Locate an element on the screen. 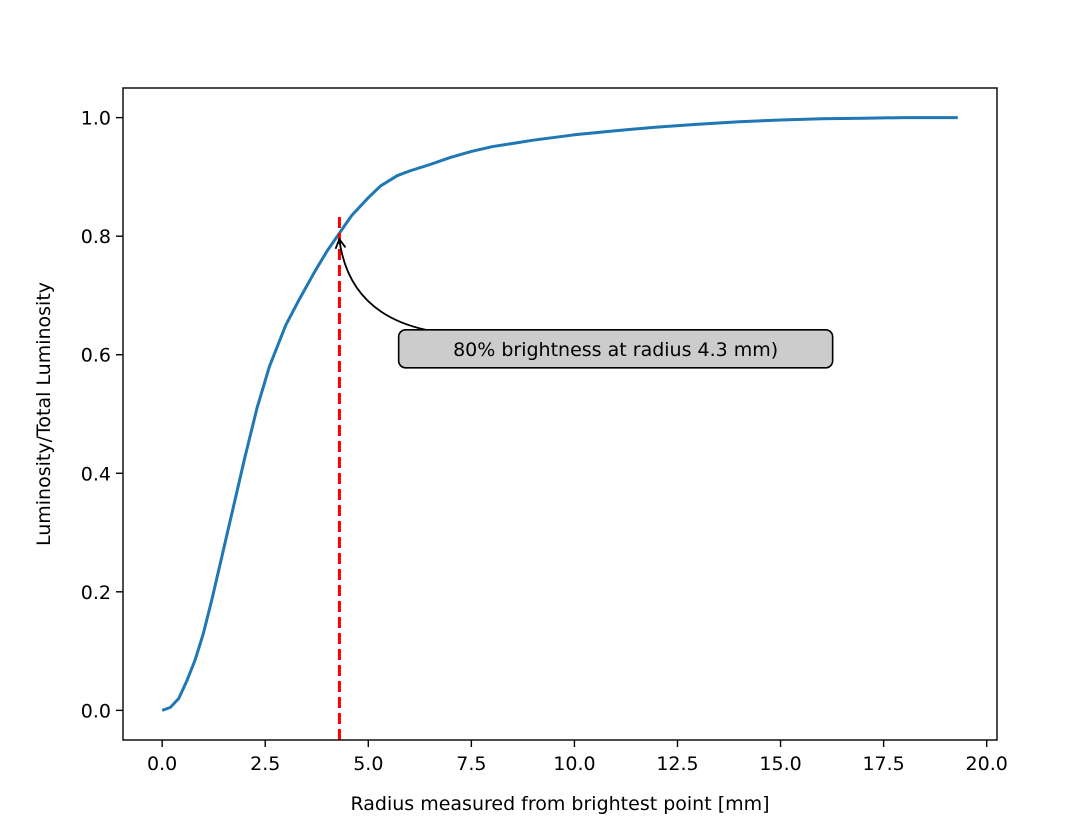  x-tick-label: 0.0 is located at coordinates (162, 764).